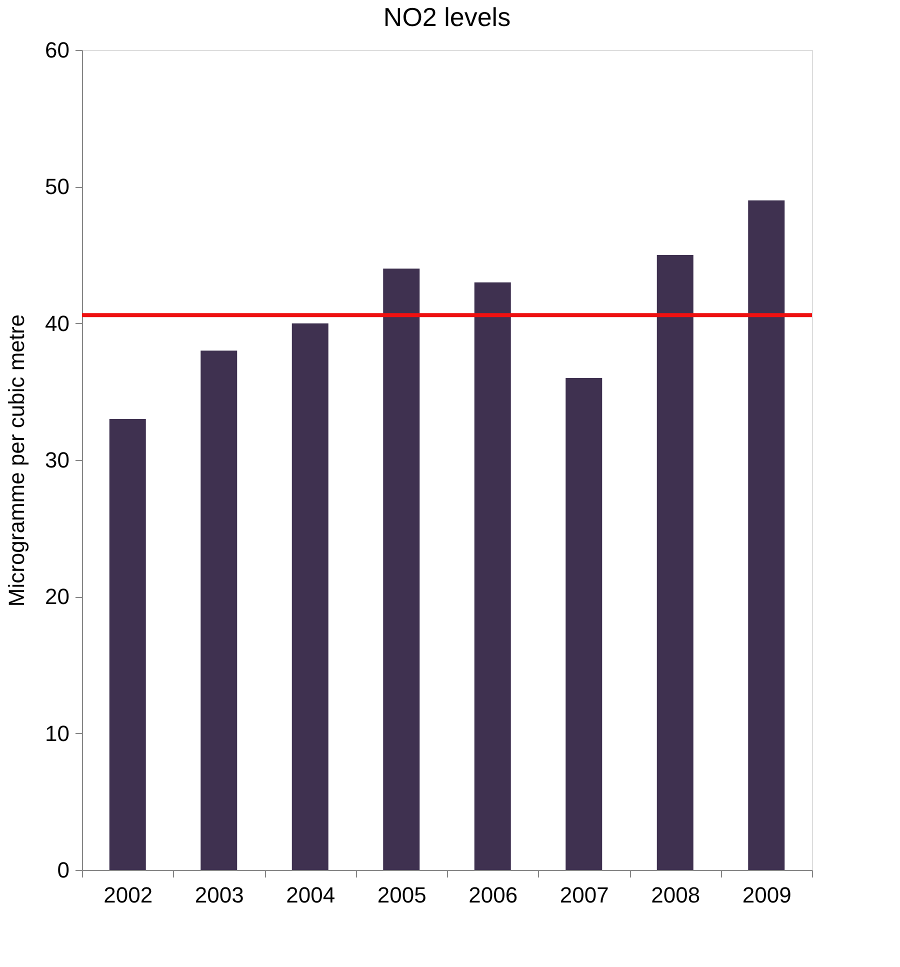 This screenshot has width=900, height=967. Describe the element at coordinates (311, 895) in the screenshot. I see `x-tick-label: 2004` at that location.